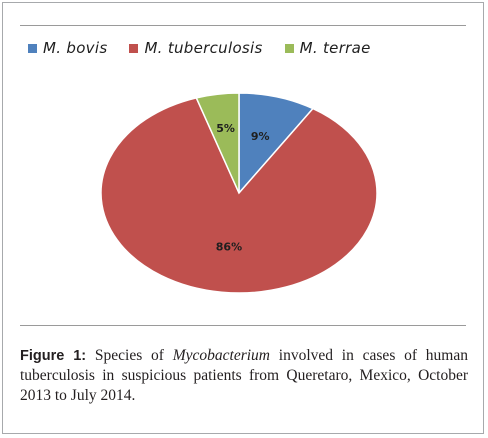 The image size is (488, 438). What do you see at coordinates (335, 48) in the screenshot?
I see `legend-label-m-terrae: M. terrae` at bounding box center [335, 48].